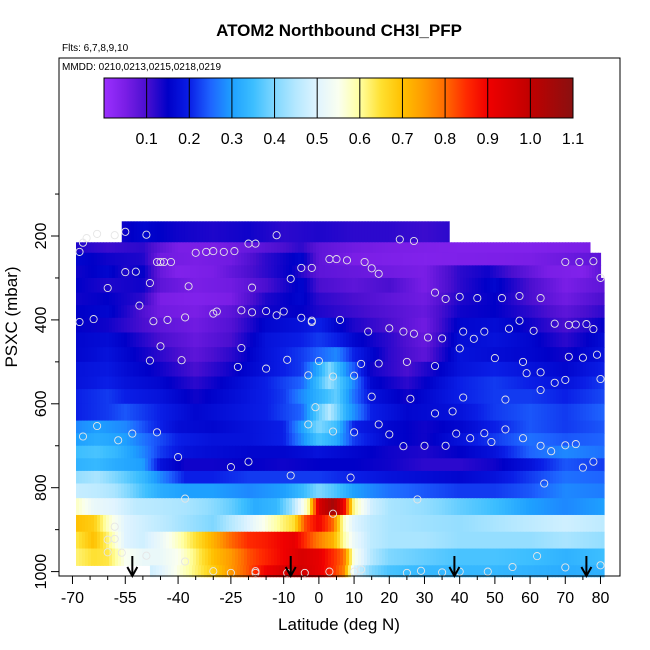 The width and height of the screenshot is (650, 650). Describe the element at coordinates (338, 98) in the screenshot. I see `colorbar-frame` at that location.